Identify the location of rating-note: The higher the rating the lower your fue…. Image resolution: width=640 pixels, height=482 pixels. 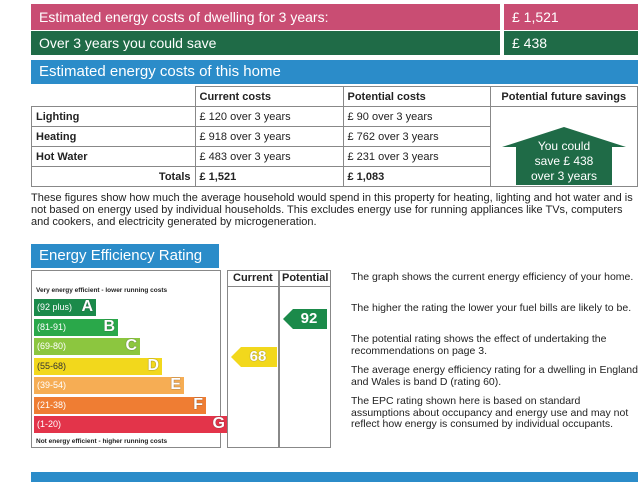
(491, 308).